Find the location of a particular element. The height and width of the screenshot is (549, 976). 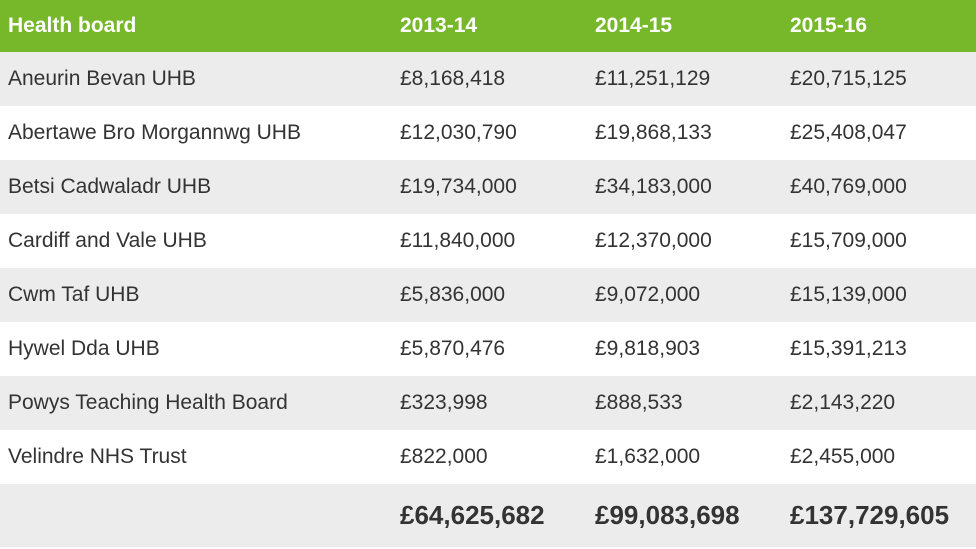

value-2013-14: £5,870,476 is located at coordinates (453, 348).